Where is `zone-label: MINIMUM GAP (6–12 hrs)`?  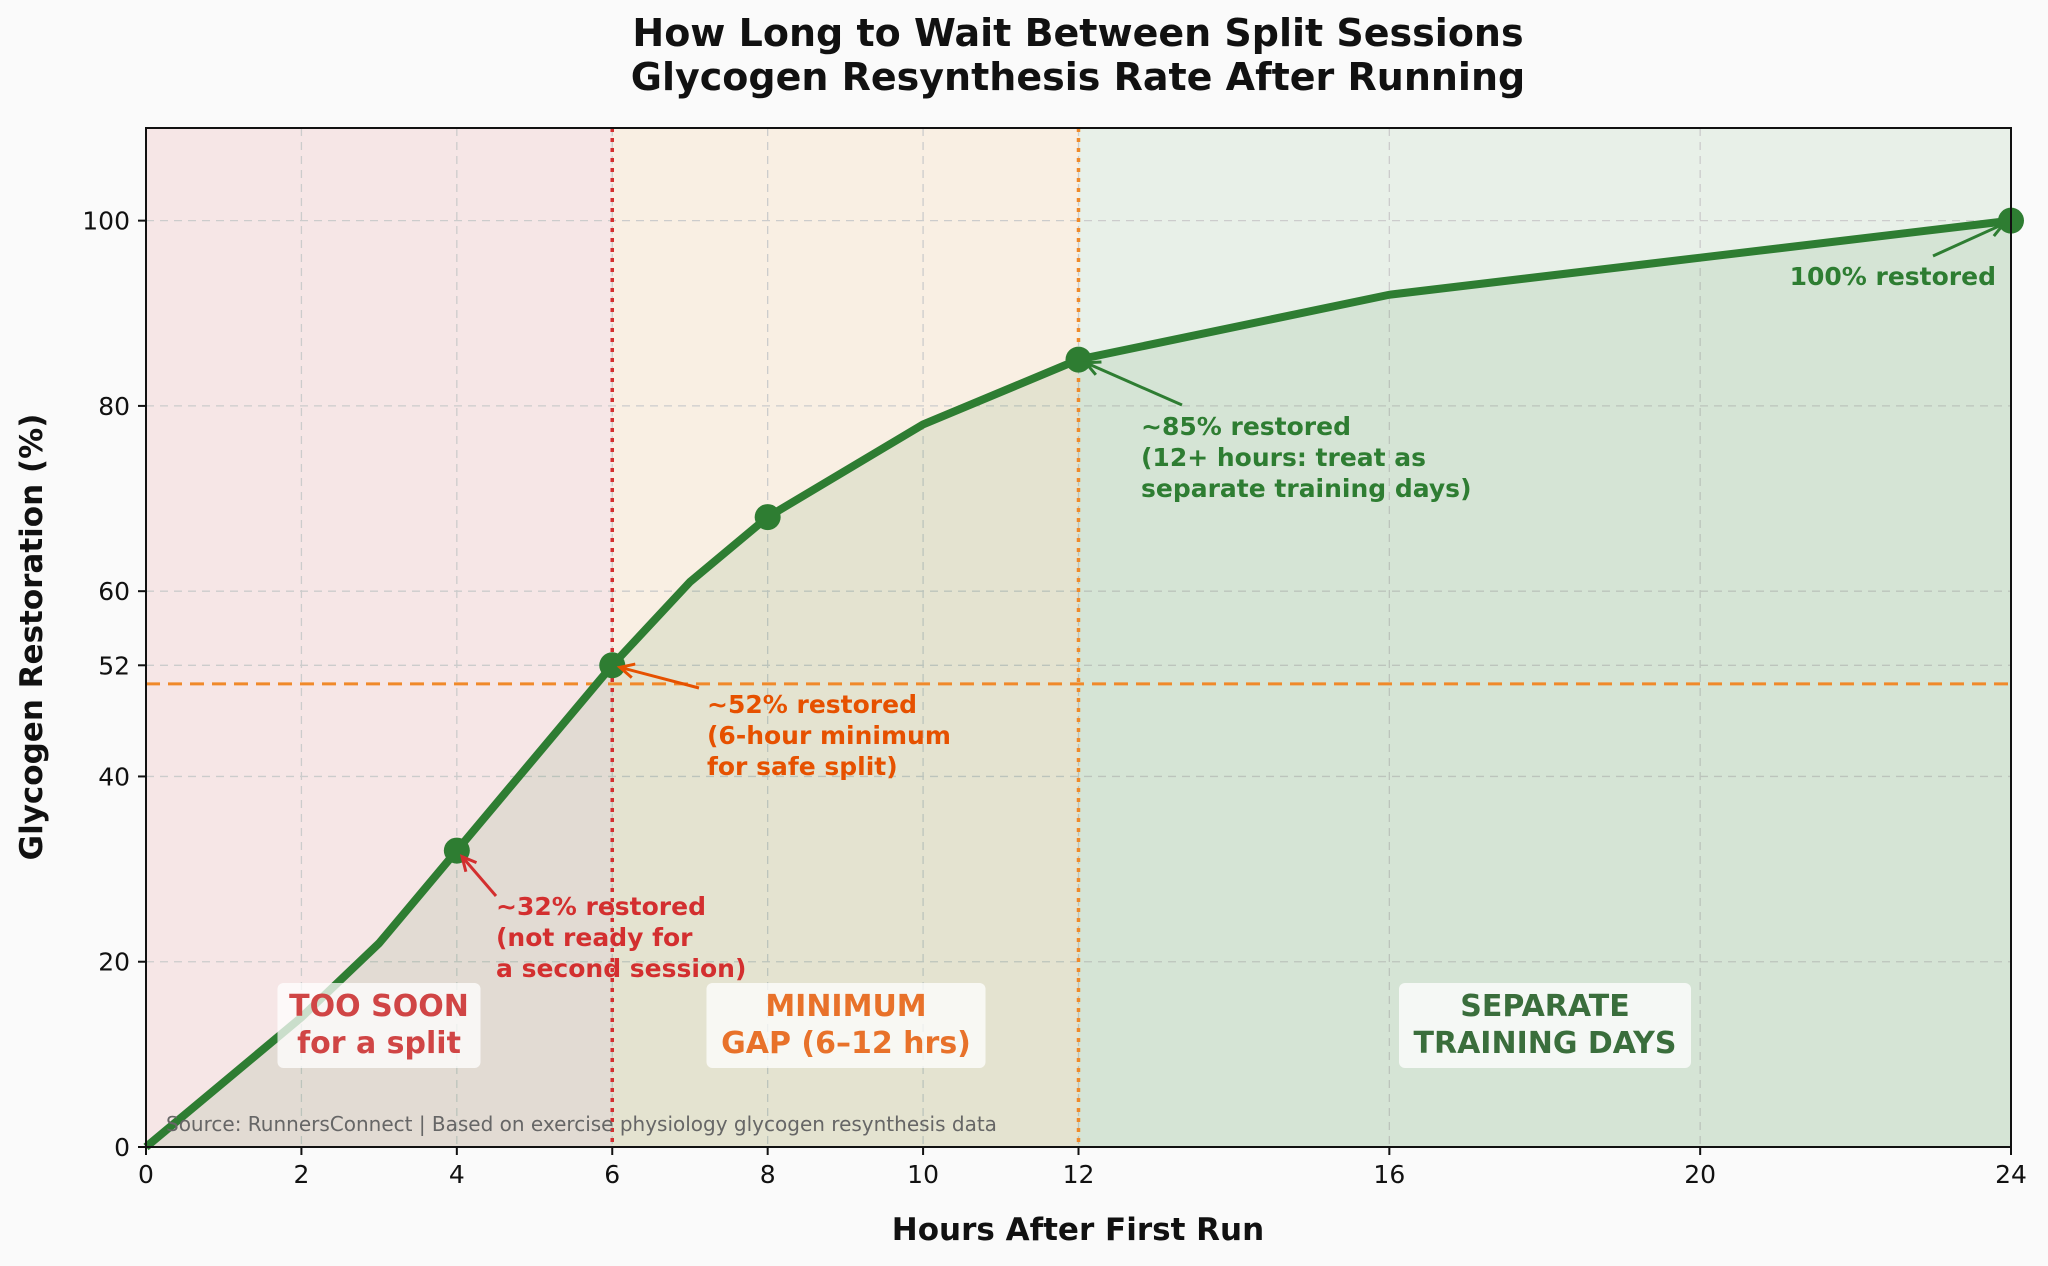
zone-label: MINIMUM GAP (6–12 hrs) is located at coordinates (846, 1025).